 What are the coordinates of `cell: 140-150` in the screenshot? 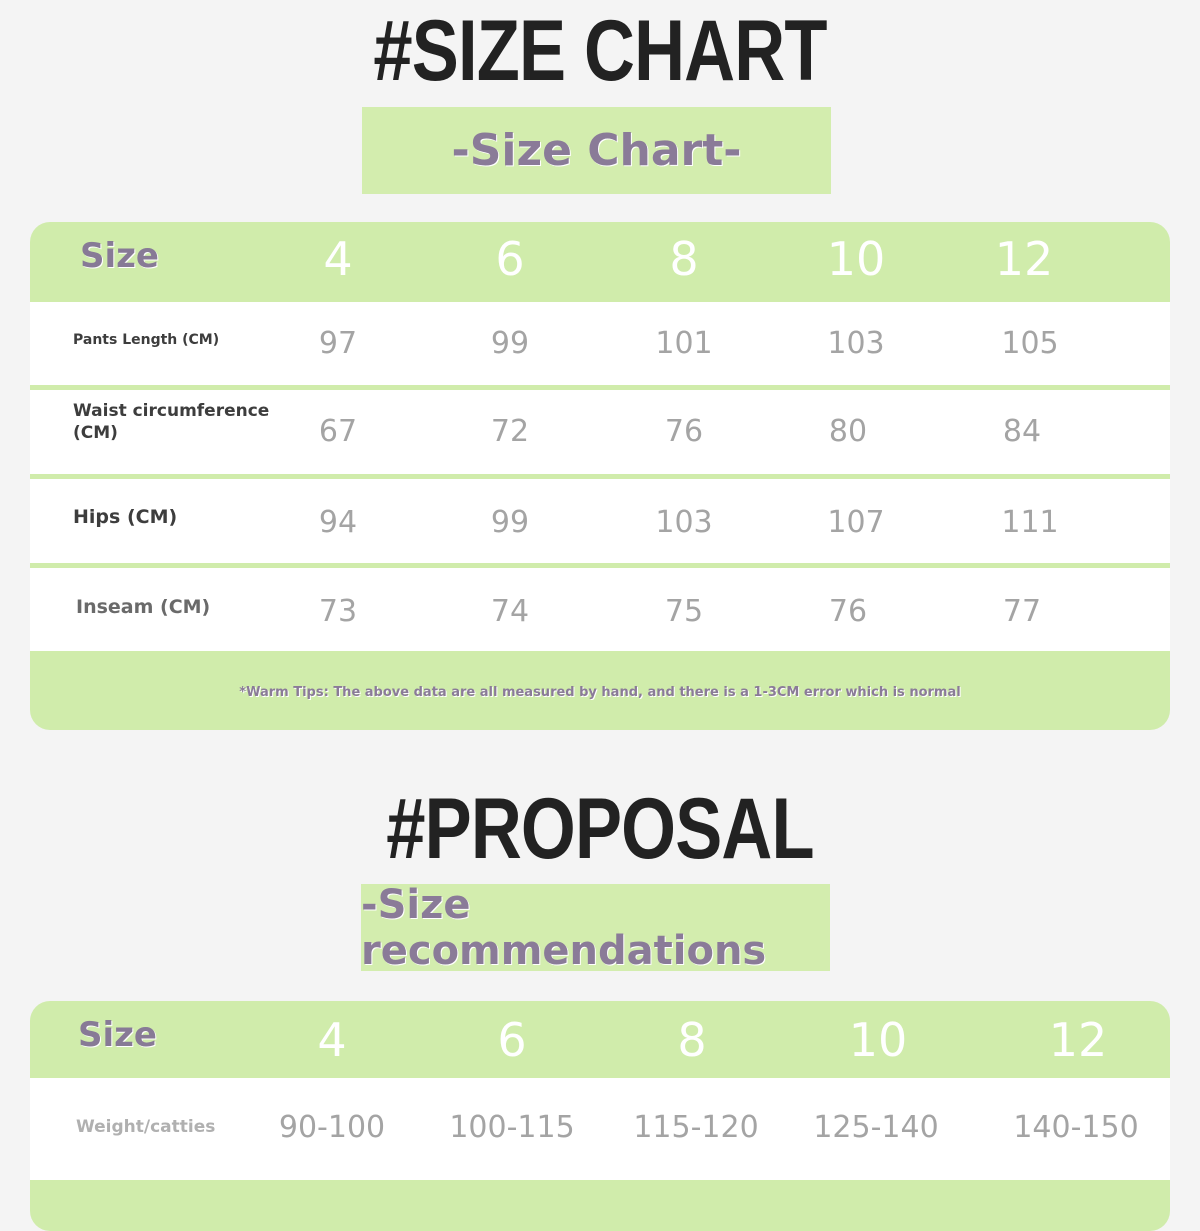 It's located at (1076, 1127).